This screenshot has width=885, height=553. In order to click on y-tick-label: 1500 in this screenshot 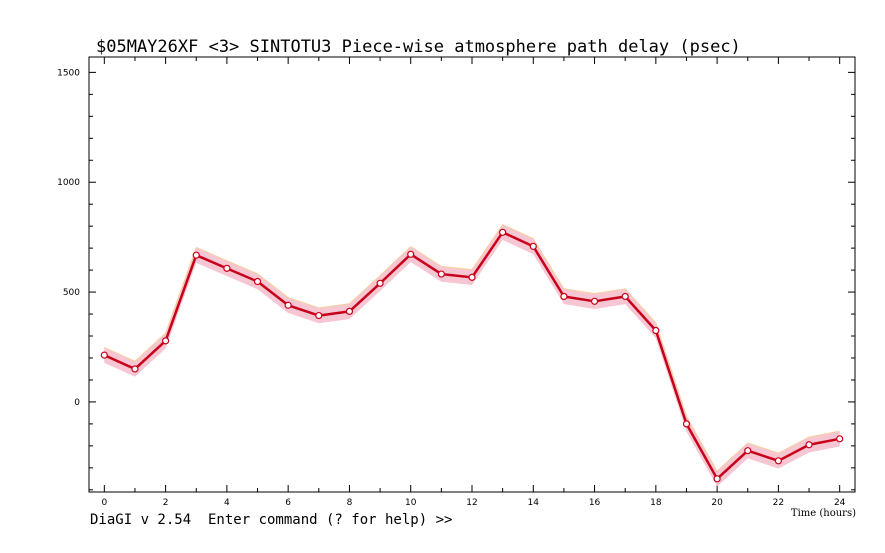, I will do `click(68, 73)`.